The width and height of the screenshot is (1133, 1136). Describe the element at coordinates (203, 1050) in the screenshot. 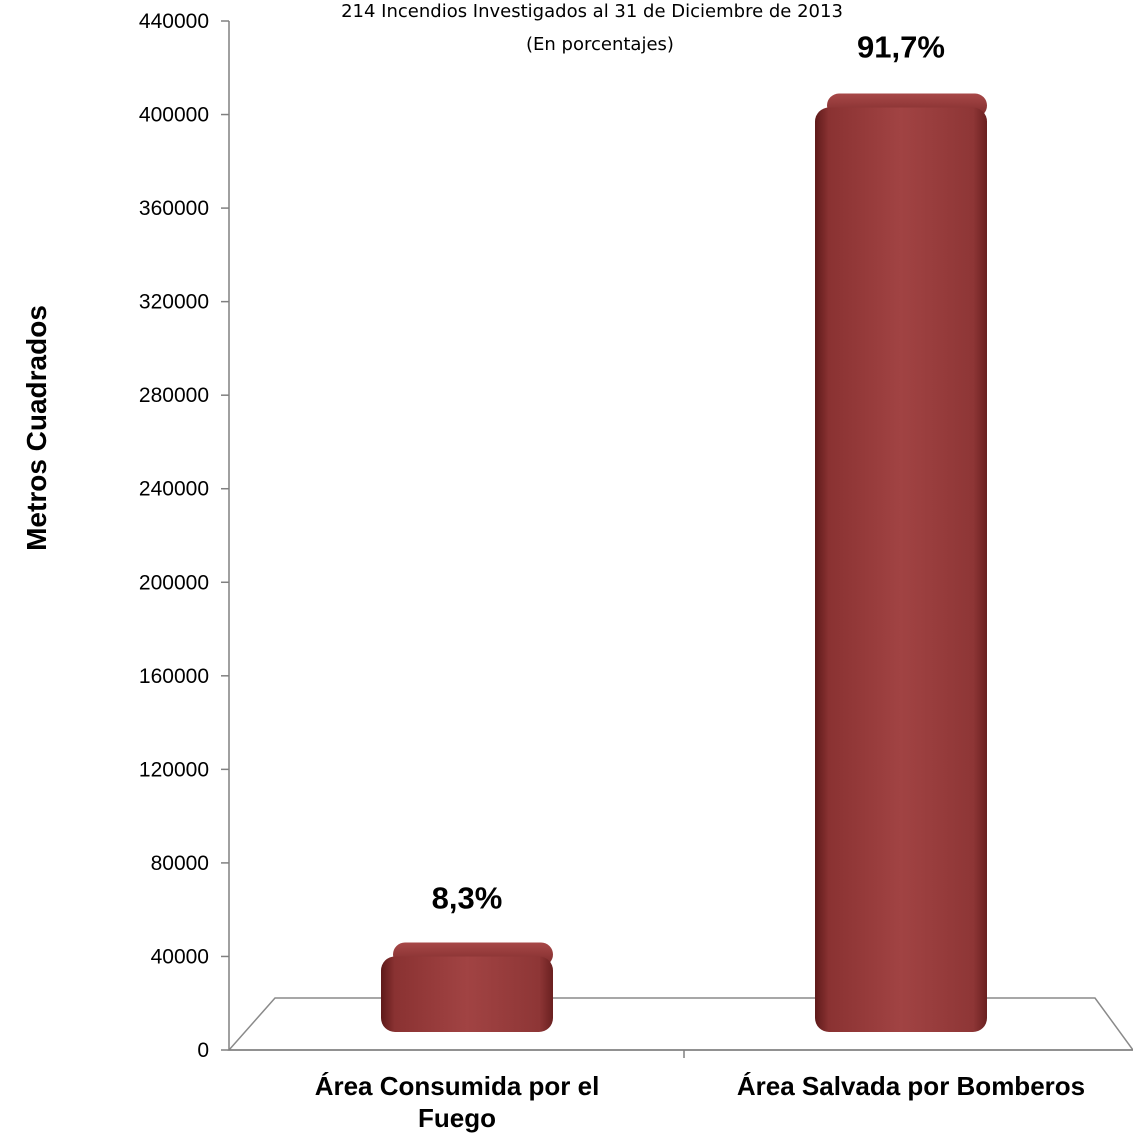

I see `y-tick-label: 0` at that location.